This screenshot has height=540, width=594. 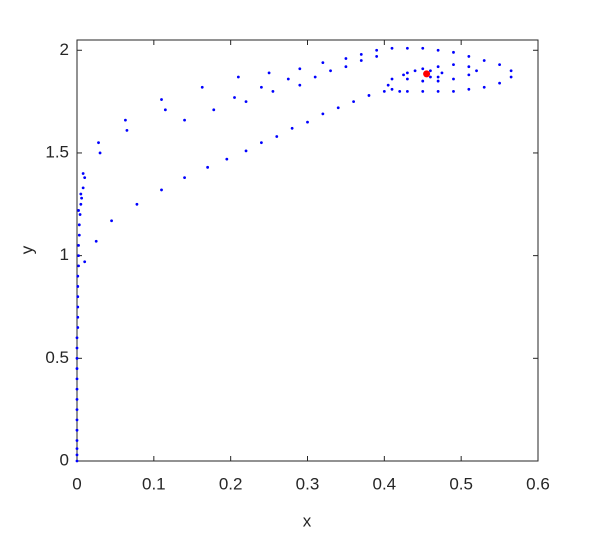 What do you see at coordinates (538, 483) in the screenshot?
I see `x-tick-label: 0.6` at bounding box center [538, 483].